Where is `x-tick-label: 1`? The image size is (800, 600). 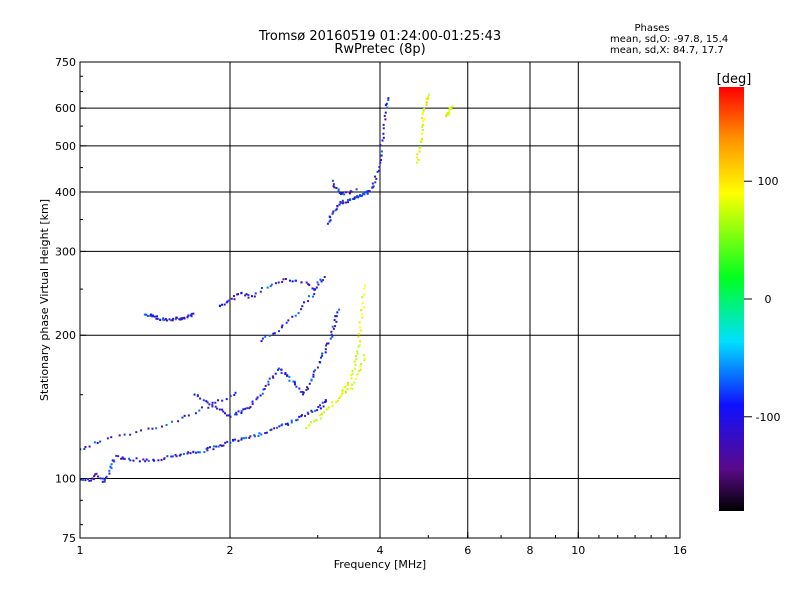 x-tick-label: 1 is located at coordinates (80, 550).